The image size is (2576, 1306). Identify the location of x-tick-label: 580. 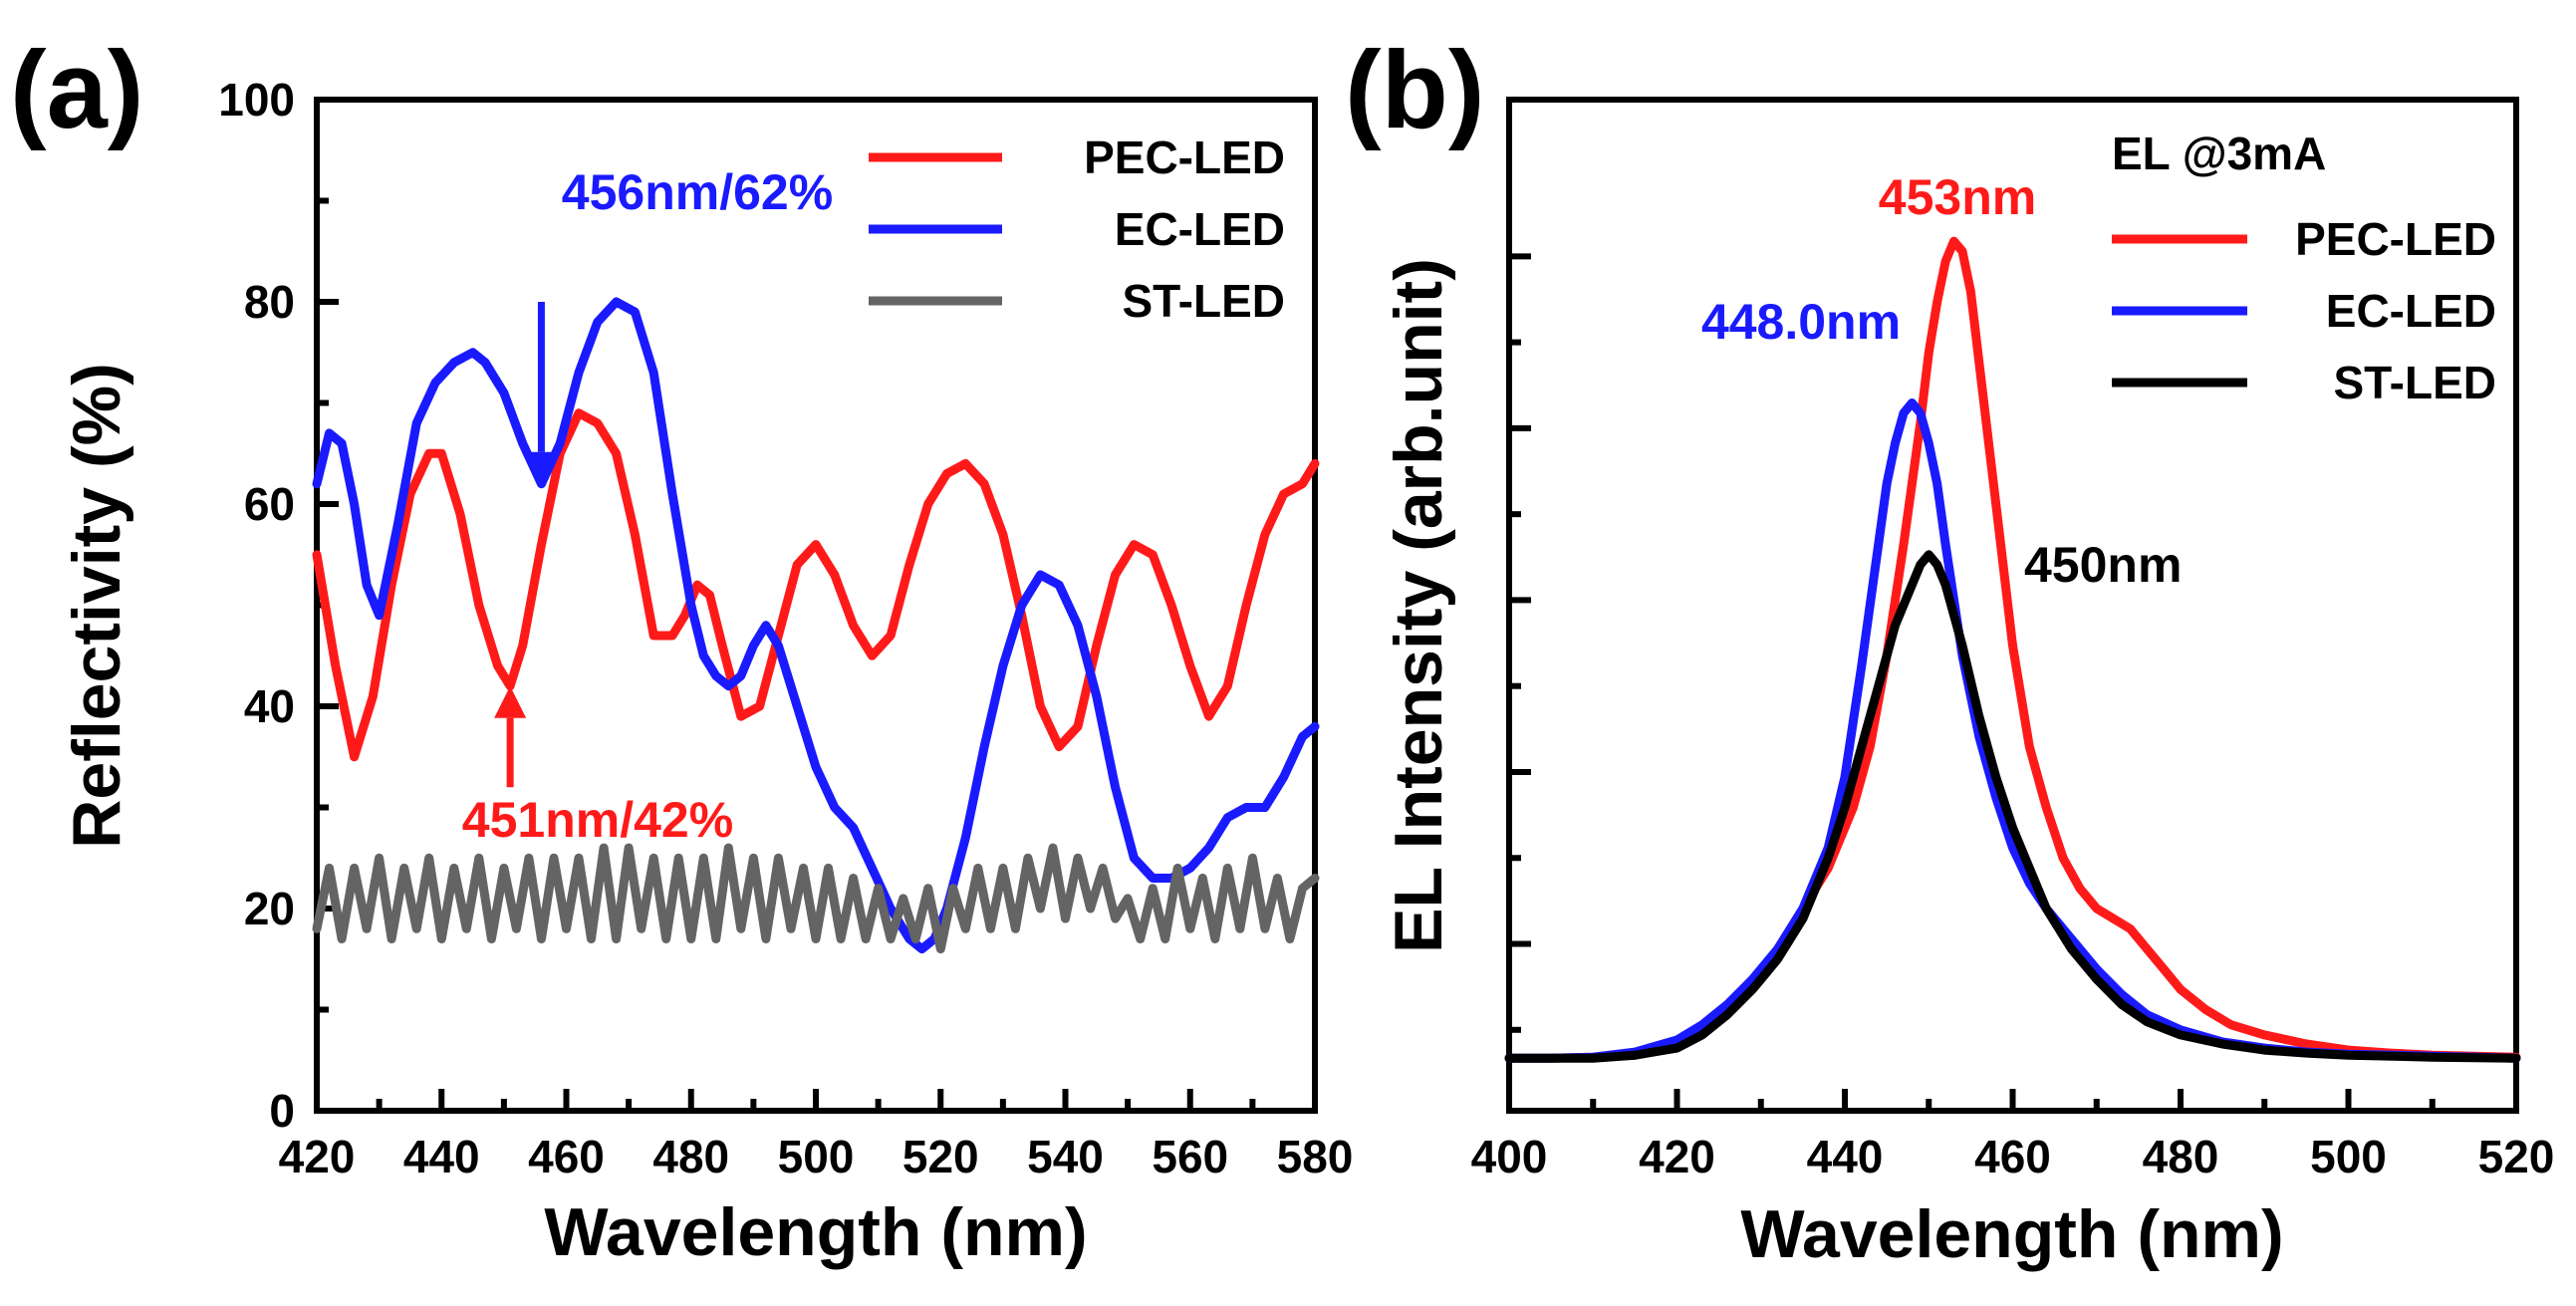
(1315, 1156).